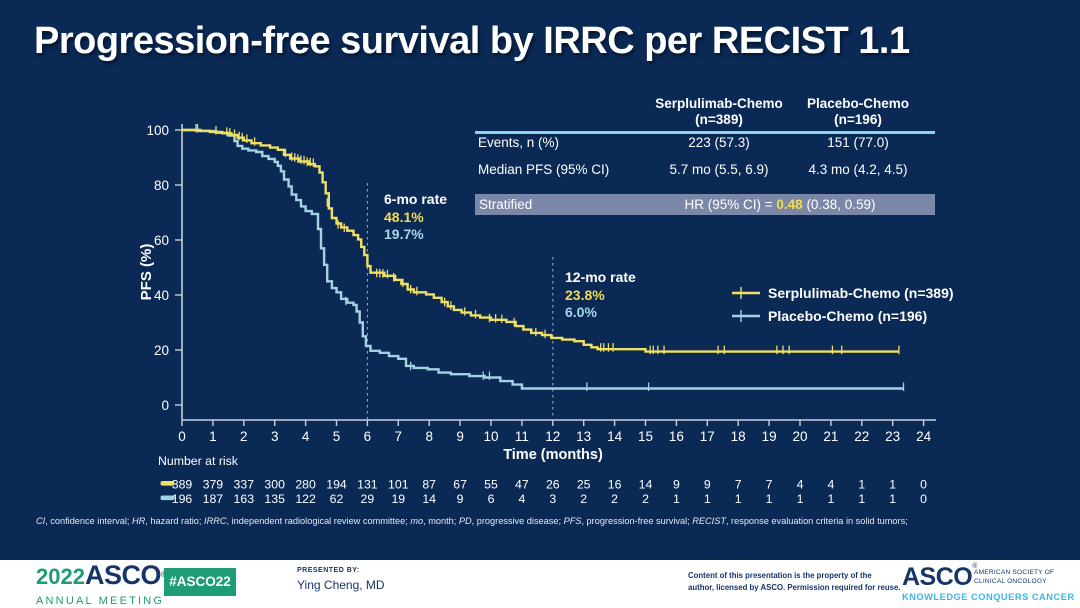 The width and height of the screenshot is (1080, 608). I want to click on legend-item: Placebo-Chemo (n=196), so click(843, 315).